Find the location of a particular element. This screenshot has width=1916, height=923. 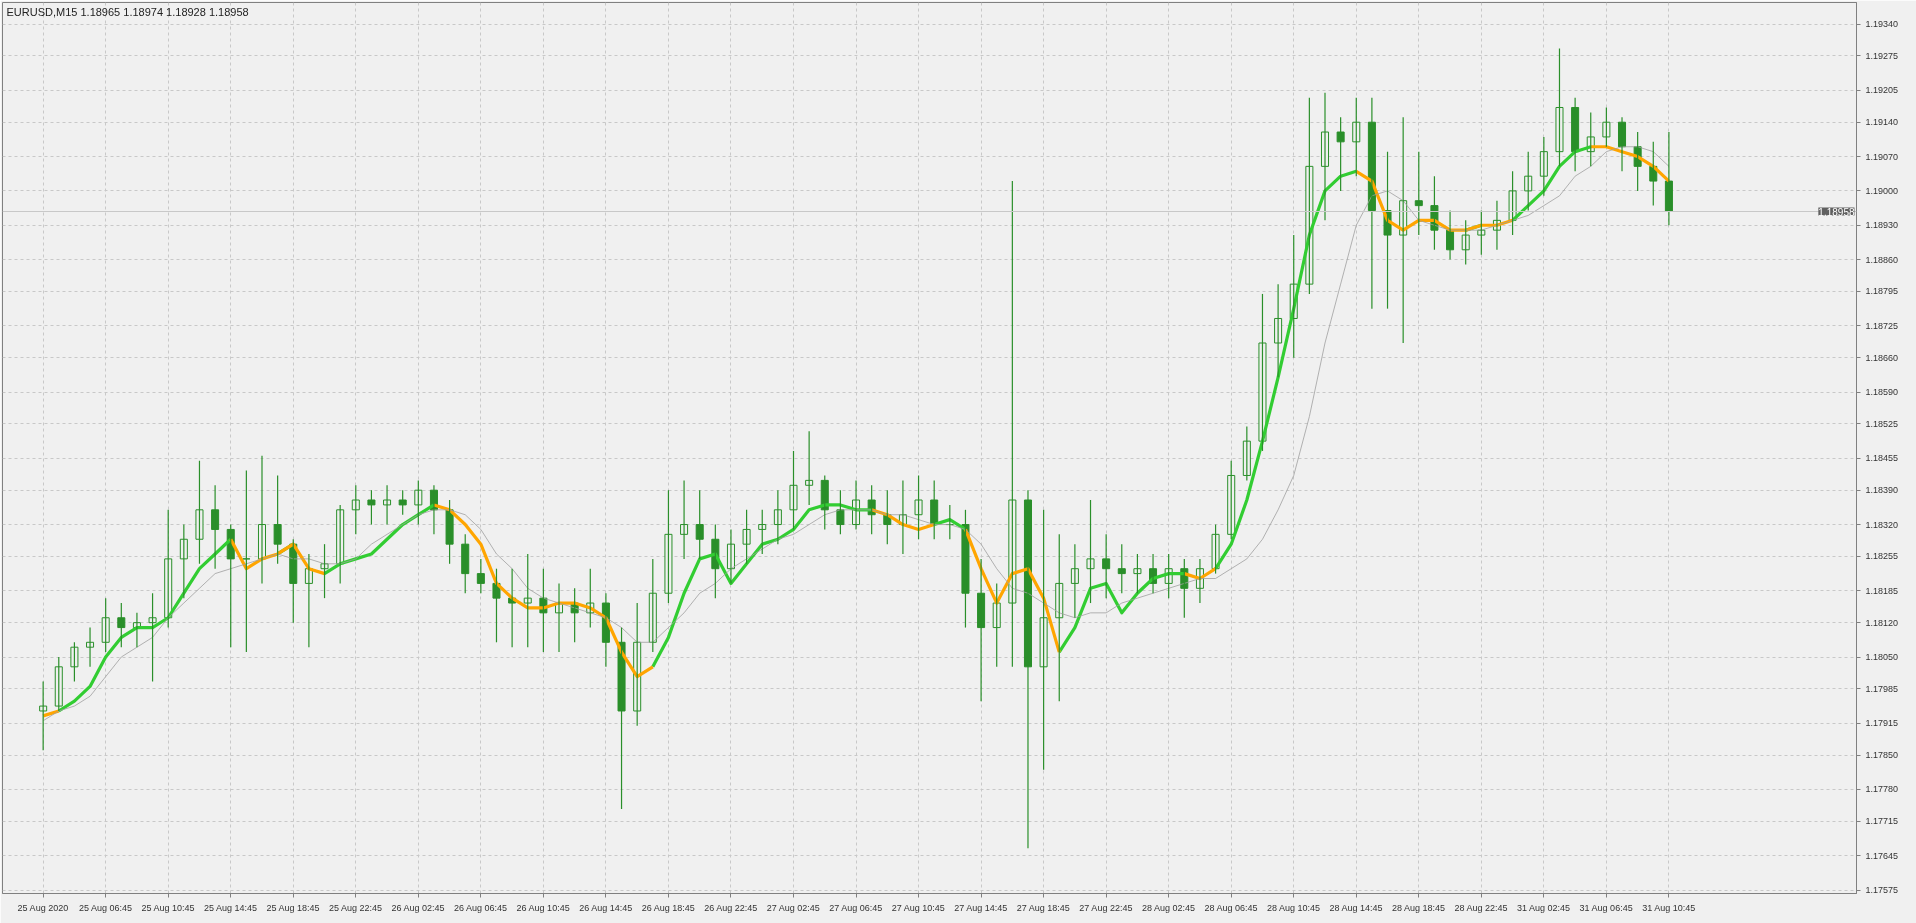

ref-line-label: 1.18958 is located at coordinates (1836, 212).